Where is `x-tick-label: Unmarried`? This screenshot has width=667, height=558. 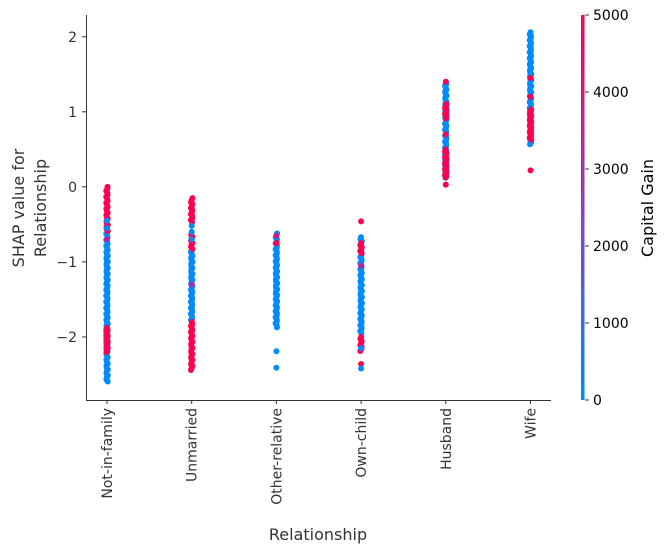 x-tick-label: Unmarried is located at coordinates (193, 445).